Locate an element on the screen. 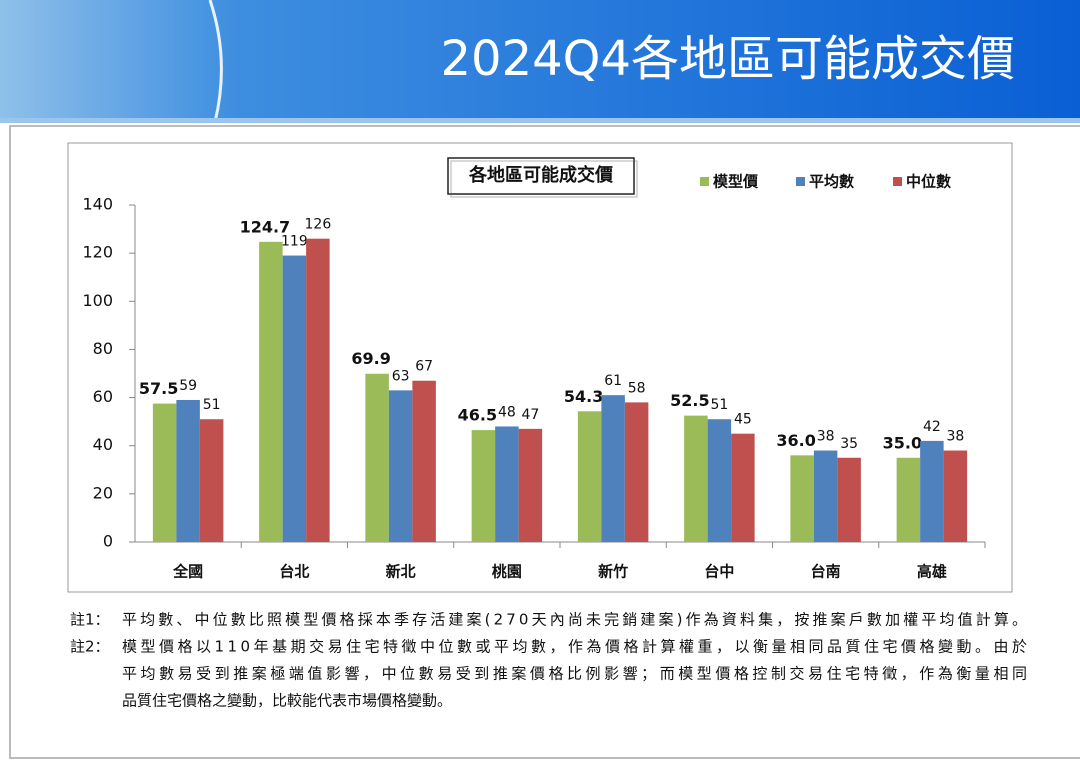  x-tick-label: 台北 is located at coordinates (294, 572).